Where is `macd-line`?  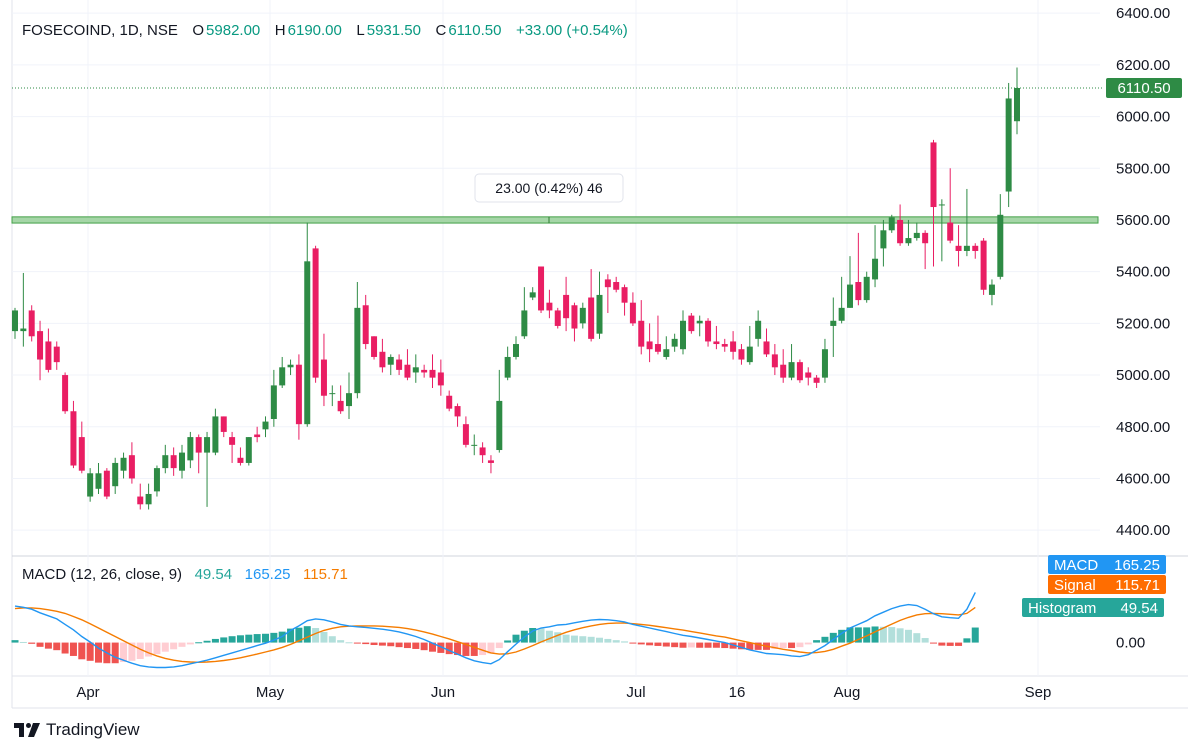
macd-line is located at coordinates (495, 630).